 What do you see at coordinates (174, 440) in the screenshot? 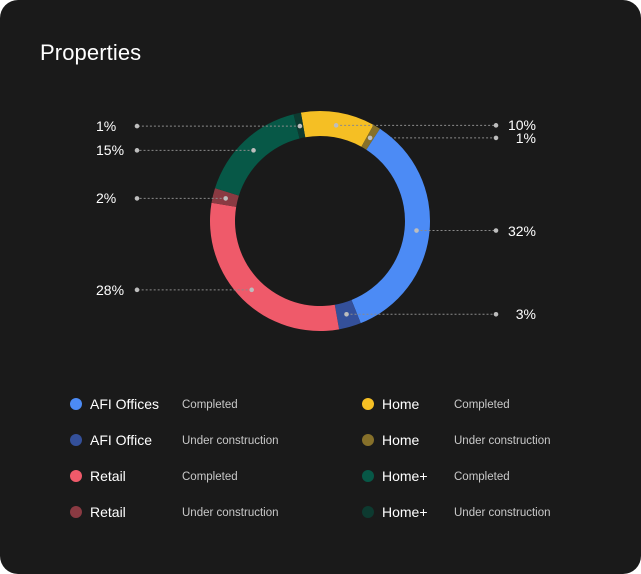
I see `legend-item: AFI Office Under construction` at bounding box center [174, 440].